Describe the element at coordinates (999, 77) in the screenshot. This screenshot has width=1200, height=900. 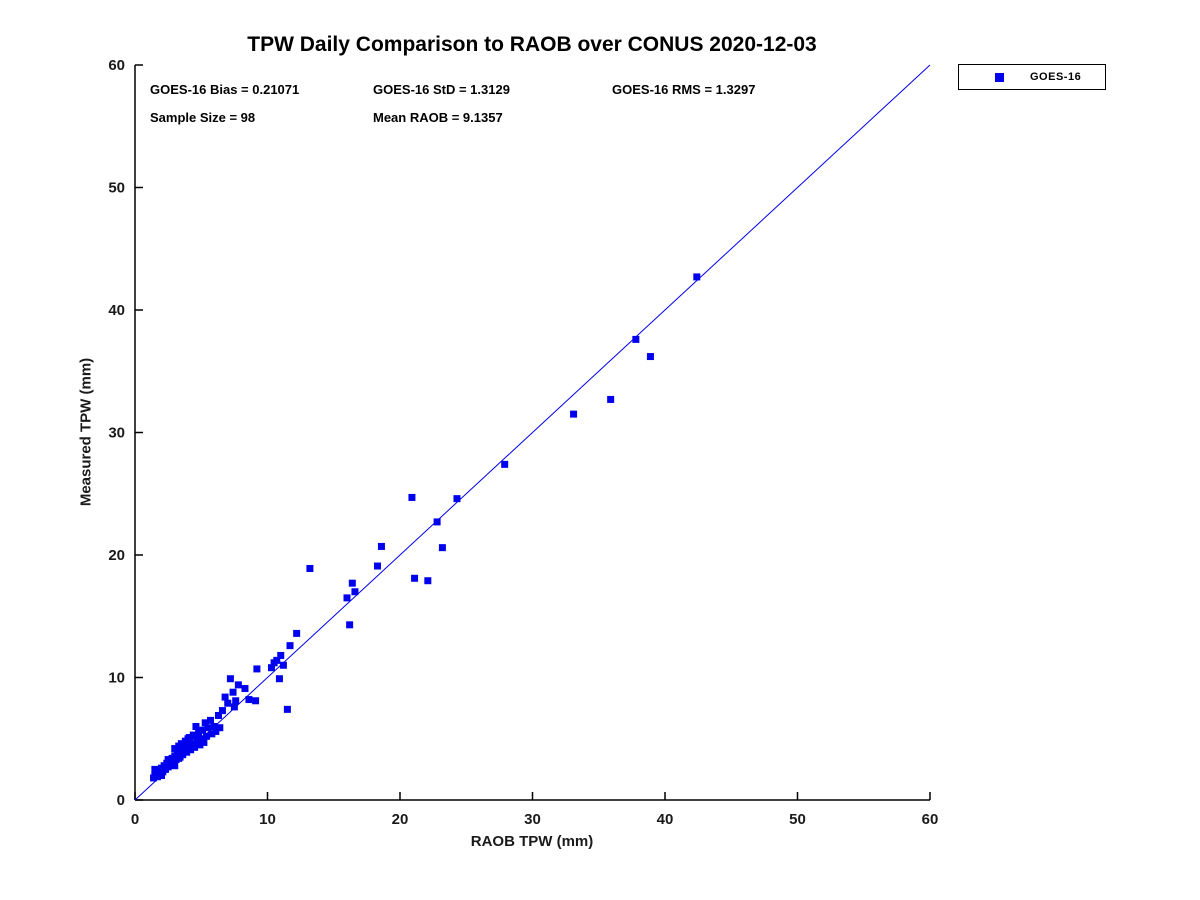
I see `legend-marker-goes16` at that location.